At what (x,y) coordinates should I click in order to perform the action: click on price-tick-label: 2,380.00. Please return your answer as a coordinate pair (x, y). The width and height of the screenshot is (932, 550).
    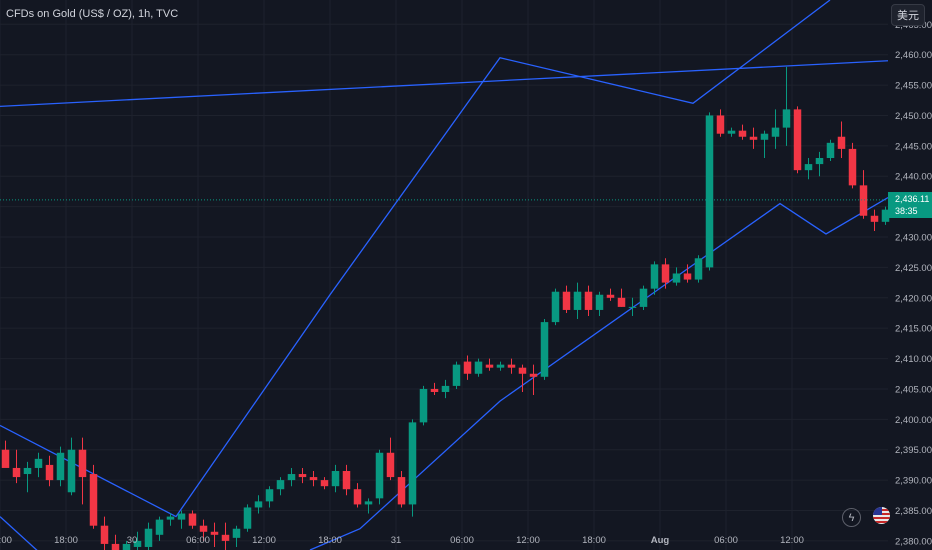
    Looking at the image, I should click on (913, 541).